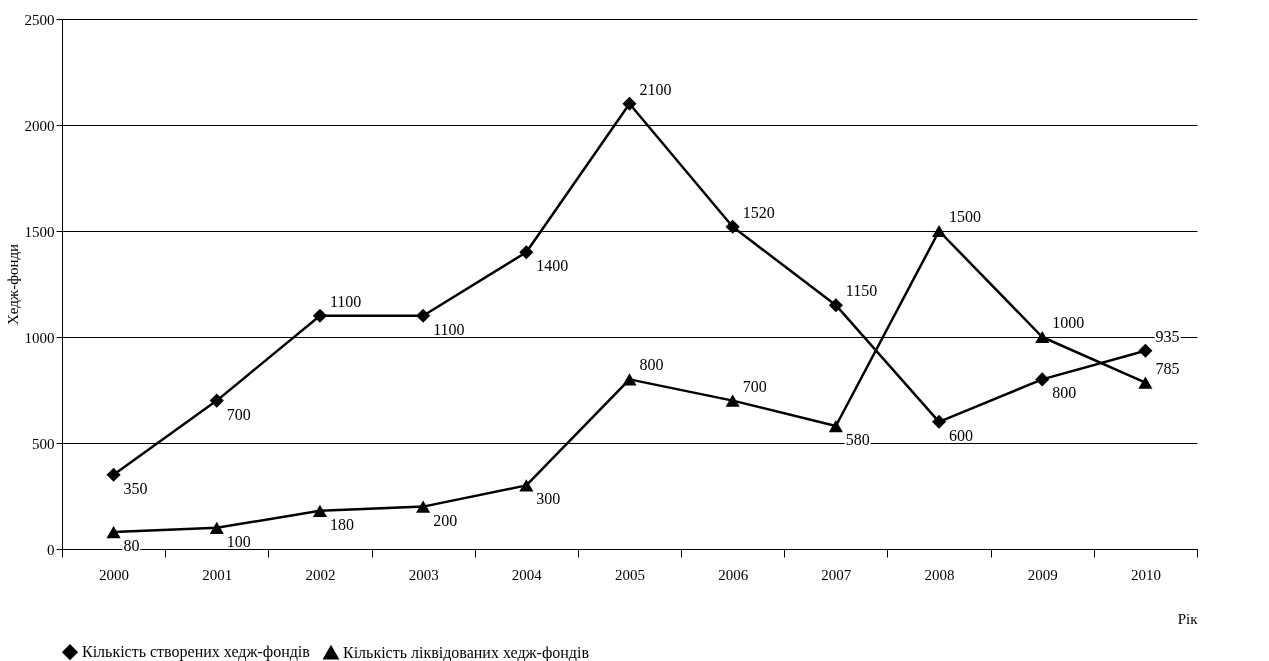 This screenshot has height=661, width=1269. Describe the element at coordinates (655, 89) in the screenshot. I see `data-label: 2100` at that location.